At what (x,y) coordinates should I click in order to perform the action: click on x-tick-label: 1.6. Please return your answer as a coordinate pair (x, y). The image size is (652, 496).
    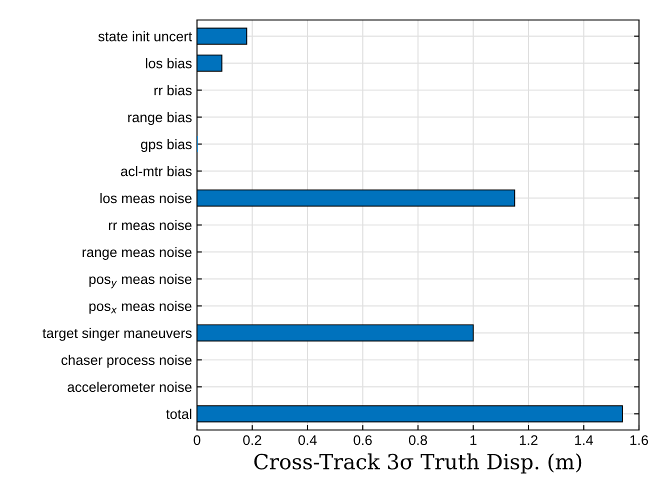
    Looking at the image, I should click on (639, 440).